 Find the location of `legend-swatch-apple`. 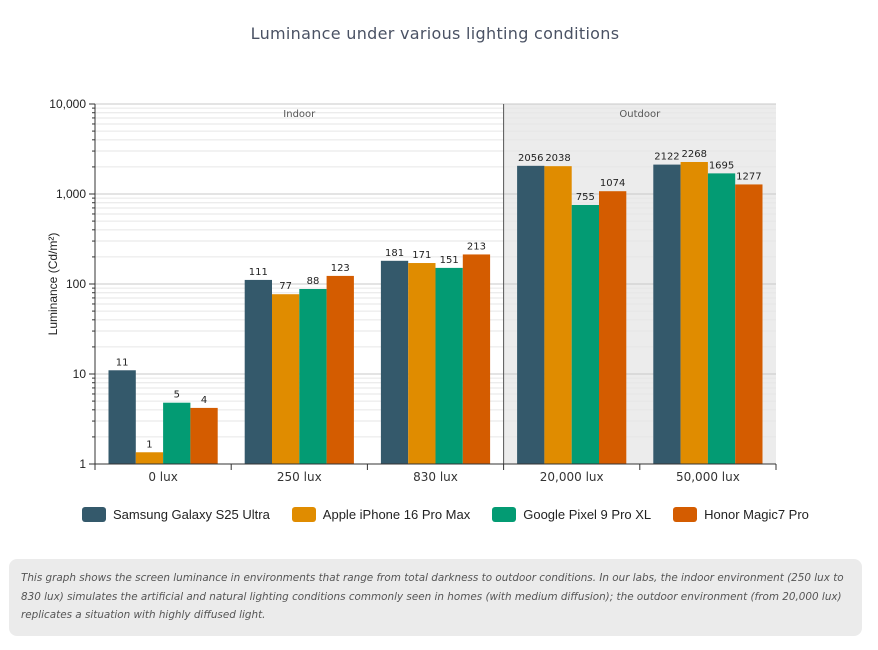

legend-swatch-apple is located at coordinates (303, 514).